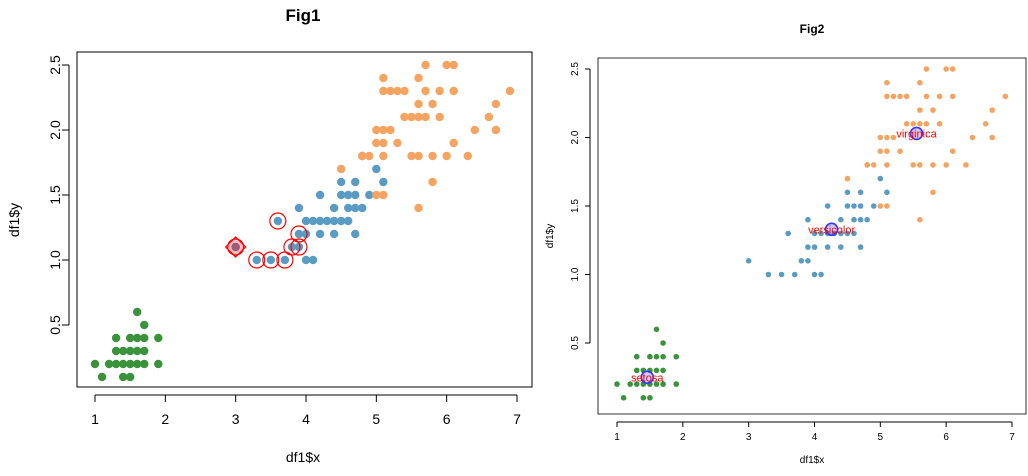 The width and height of the screenshot is (1028, 476). What do you see at coordinates (575, 137) in the screenshot?
I see `fig2-y-tick-label: 2.0` at bounding box center [575, 137].